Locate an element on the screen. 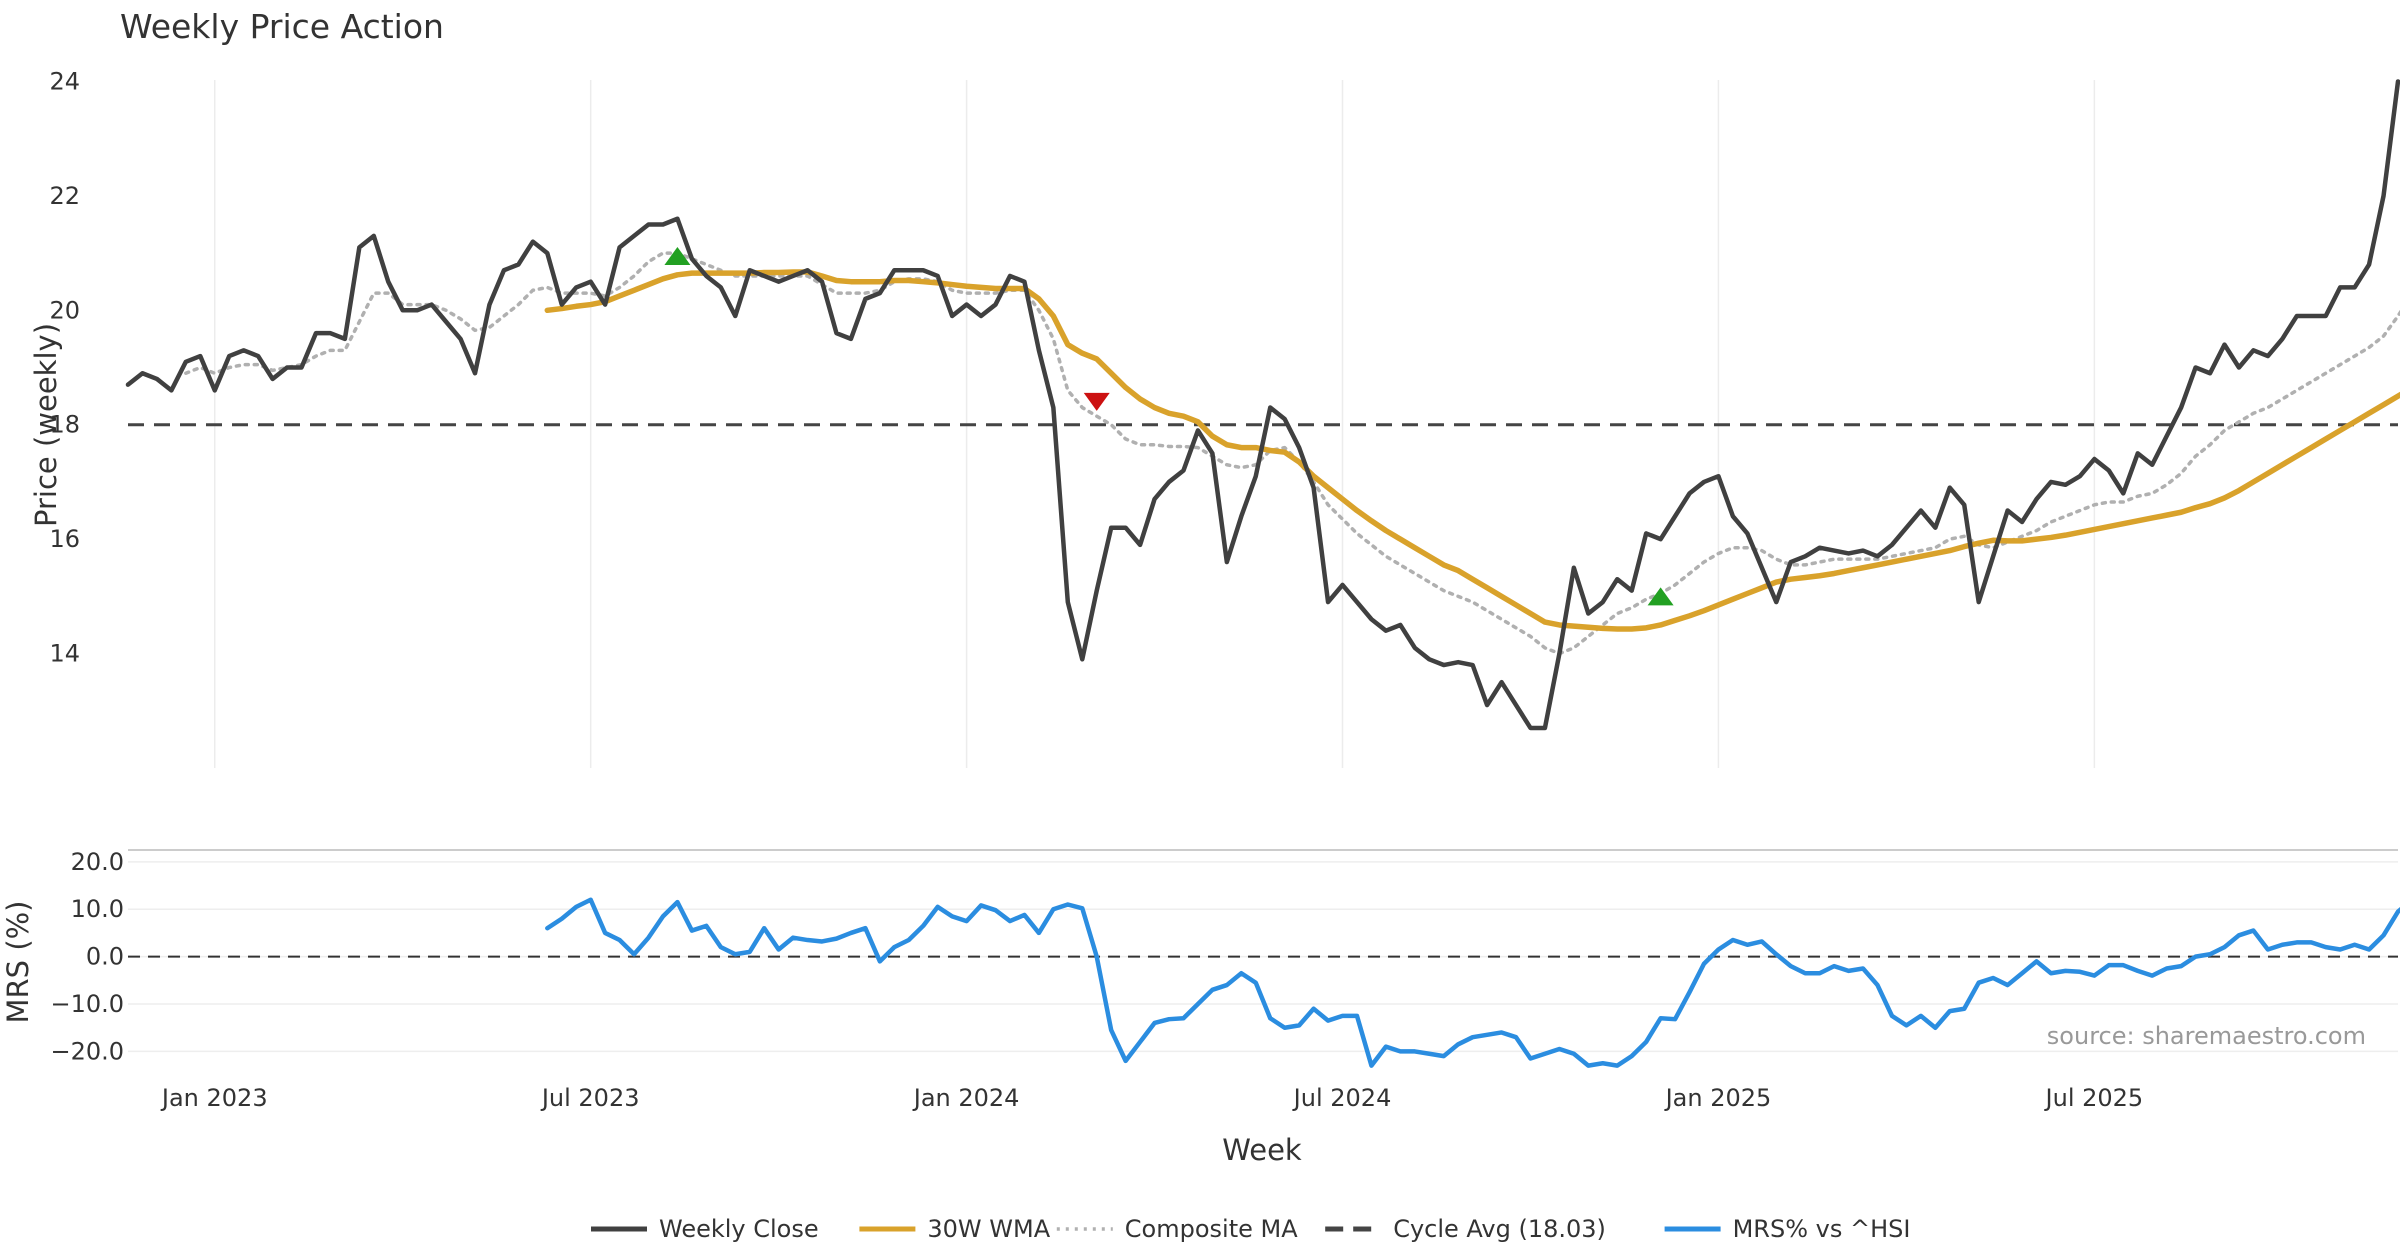  x-tick-label: Jul 2025 is located at coordinates (2094, 1098).